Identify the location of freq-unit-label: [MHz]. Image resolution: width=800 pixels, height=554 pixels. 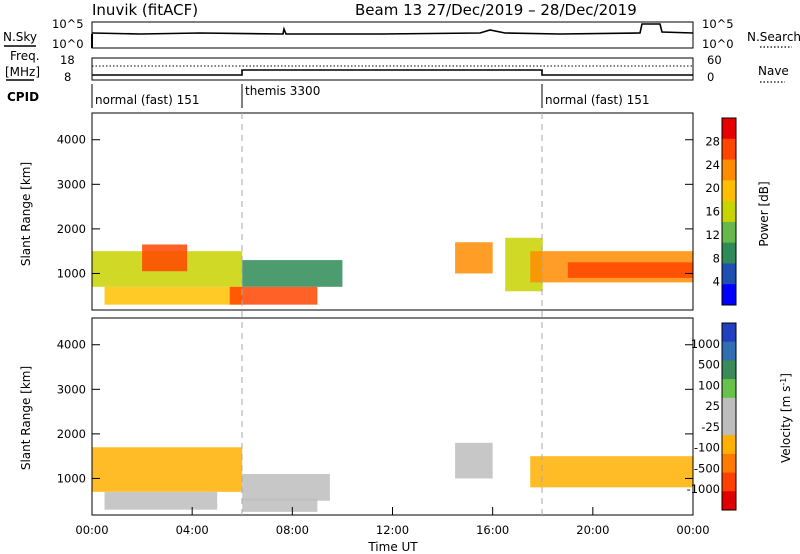
(22, 72).